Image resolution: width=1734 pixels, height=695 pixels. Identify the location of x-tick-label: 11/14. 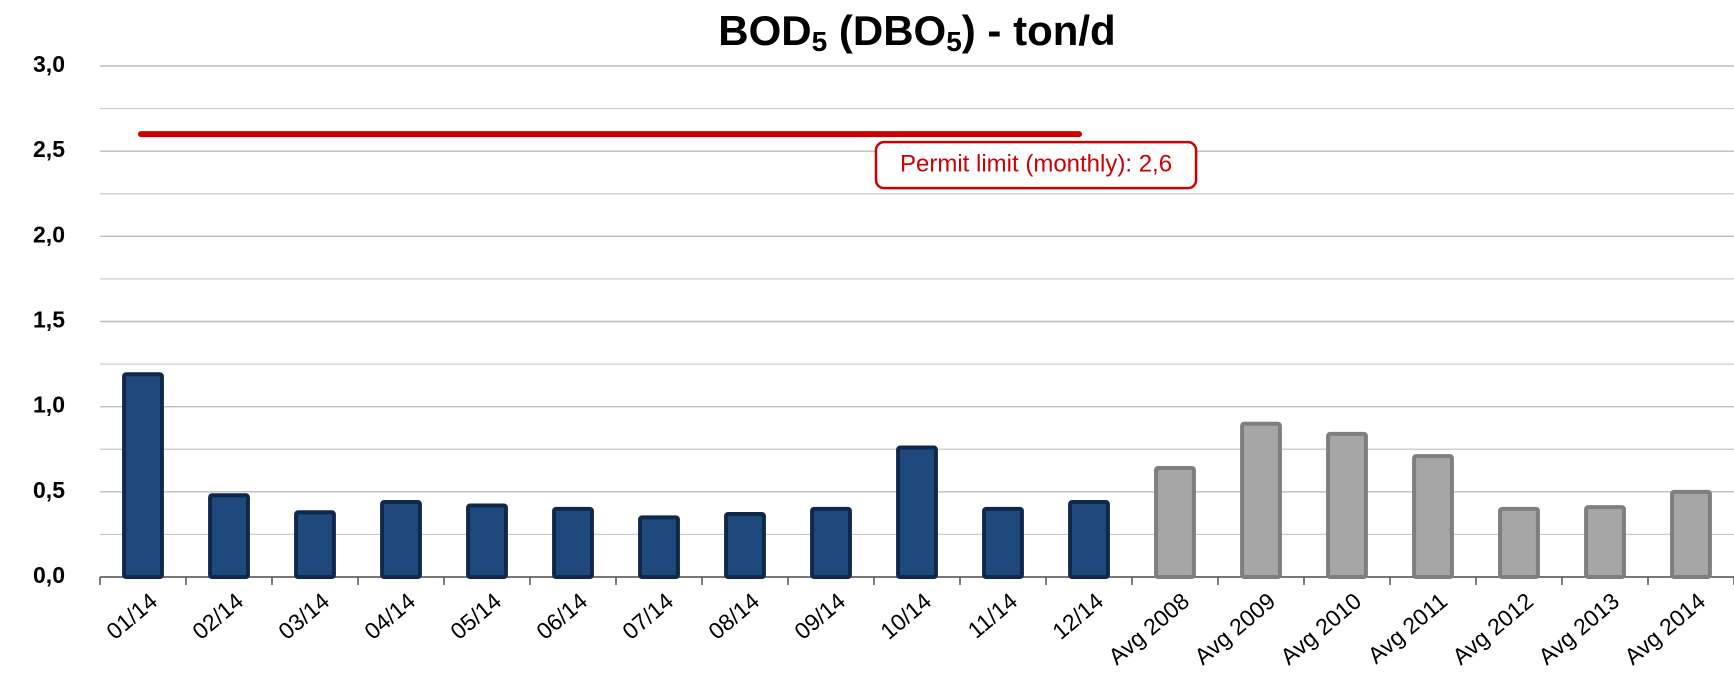
(993, 615).